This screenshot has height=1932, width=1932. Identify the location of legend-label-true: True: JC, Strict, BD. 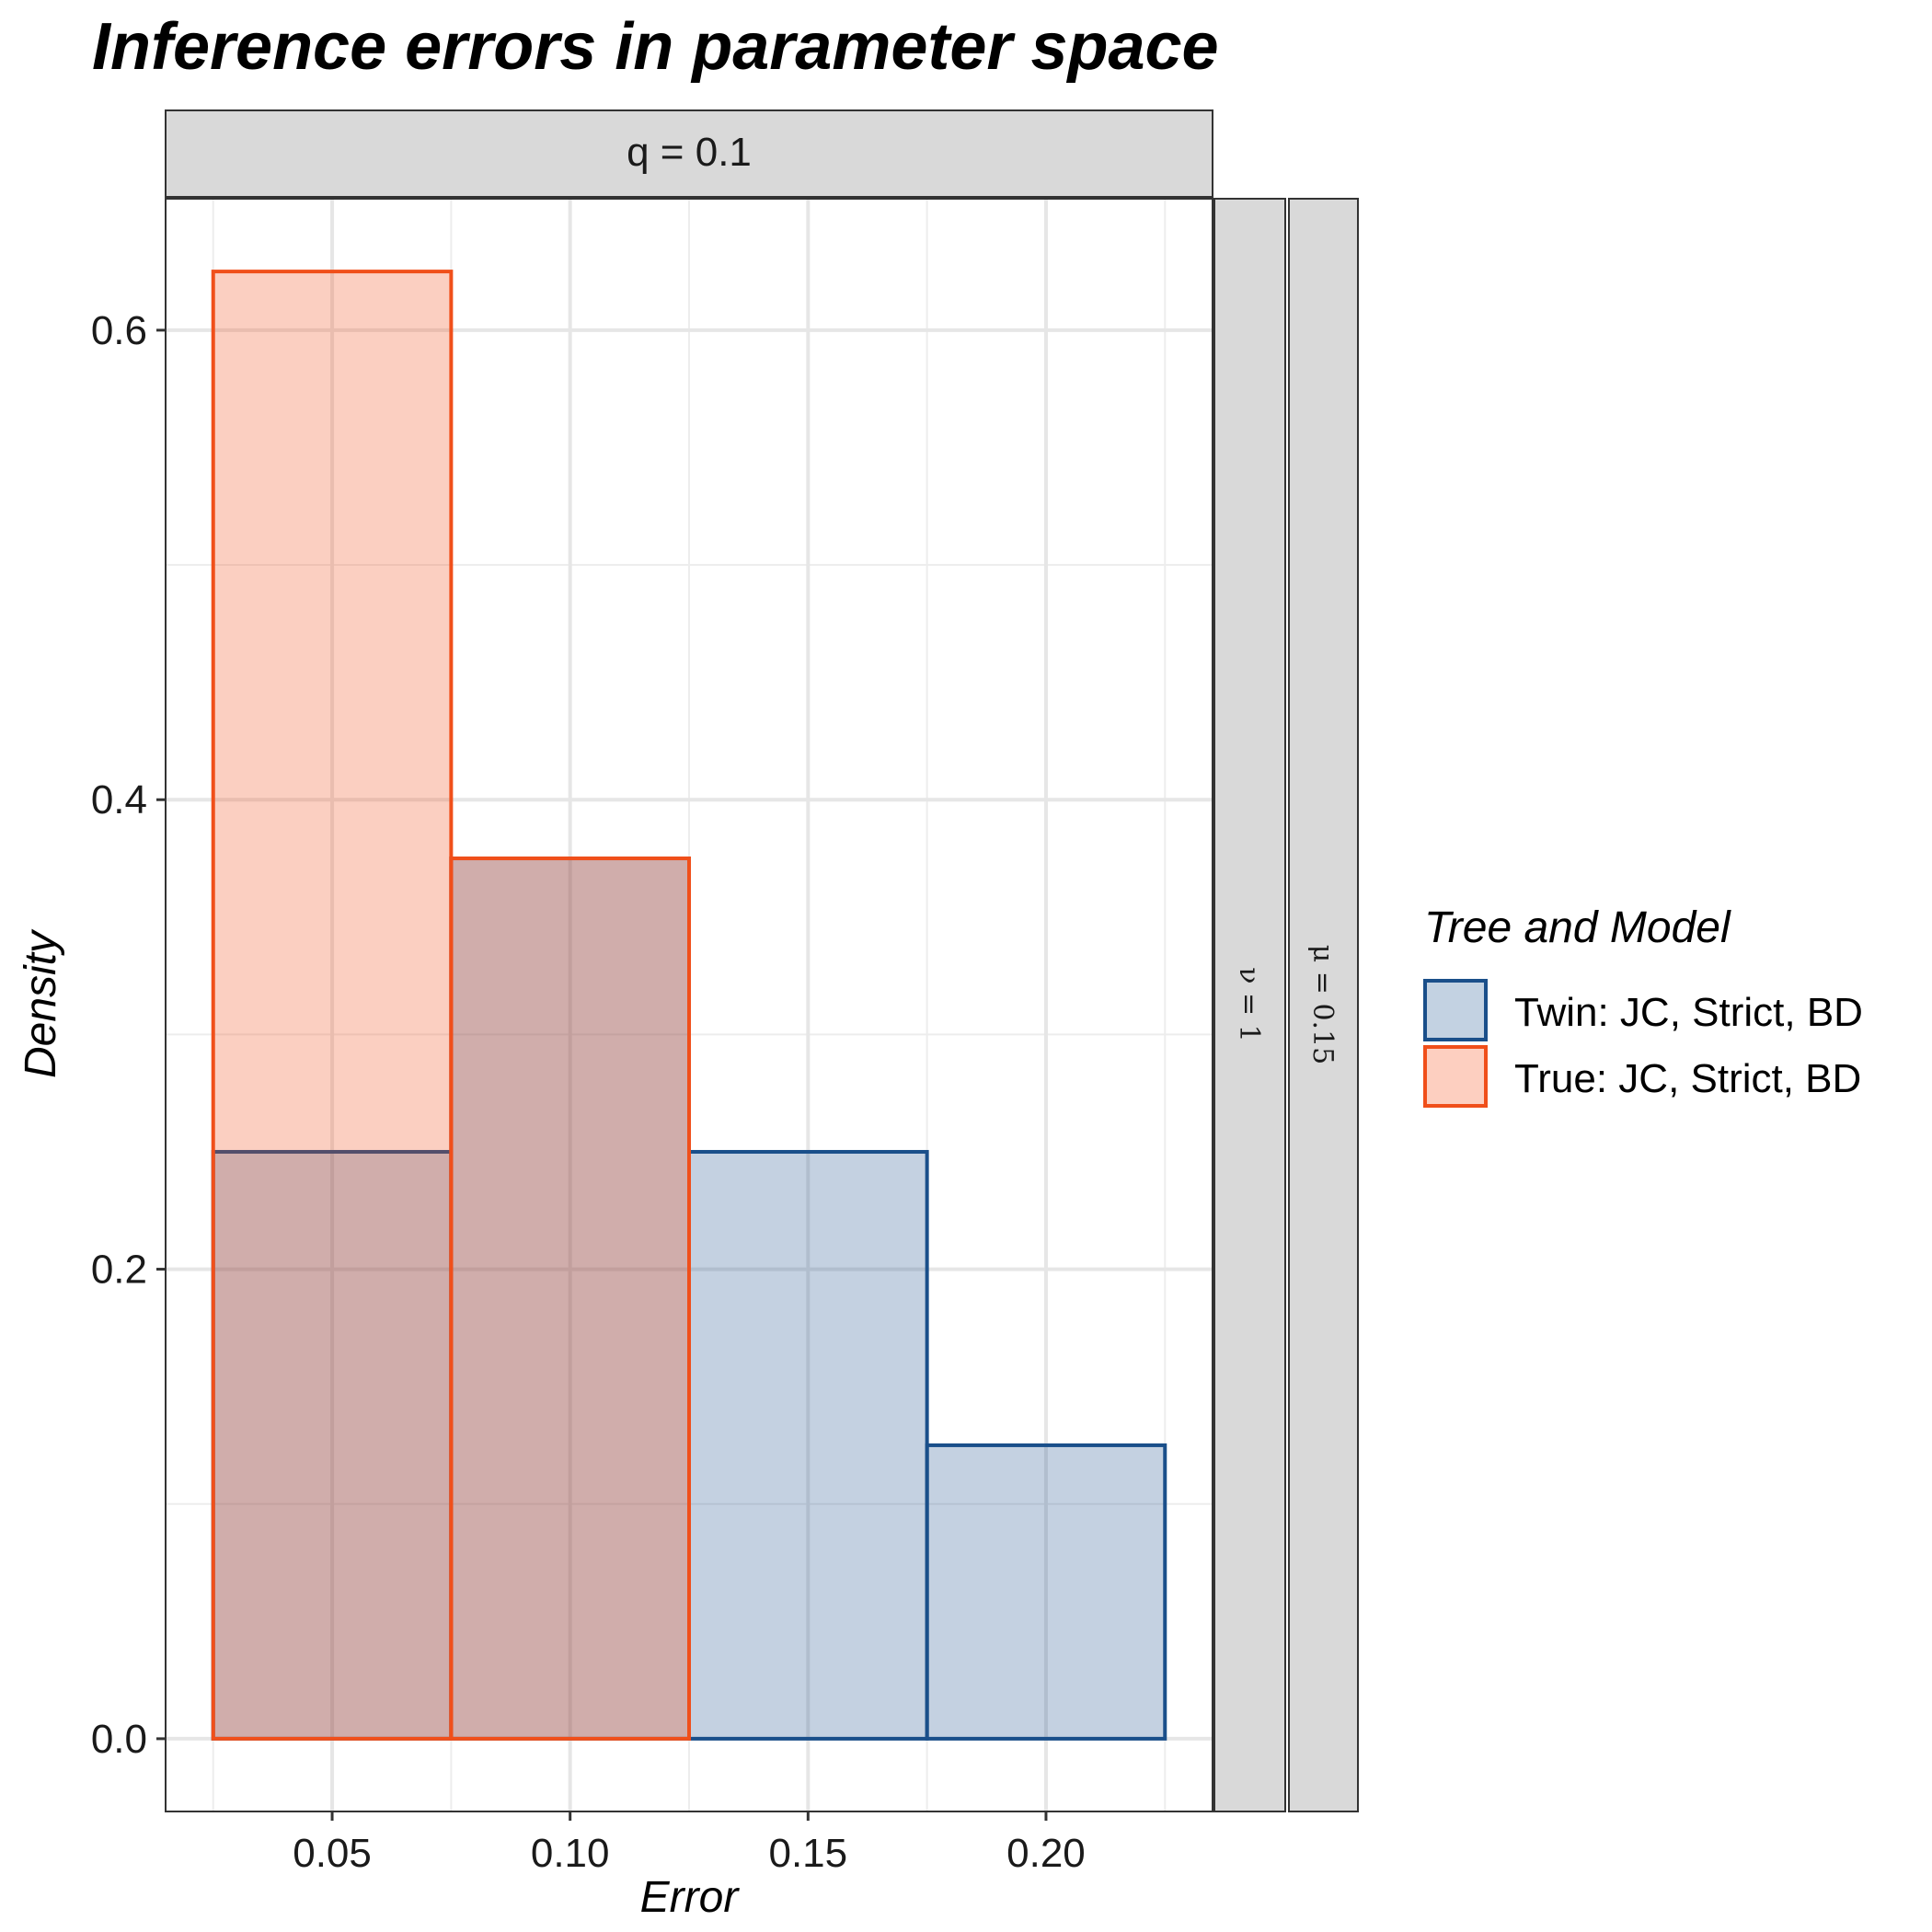
(1687, 1078).